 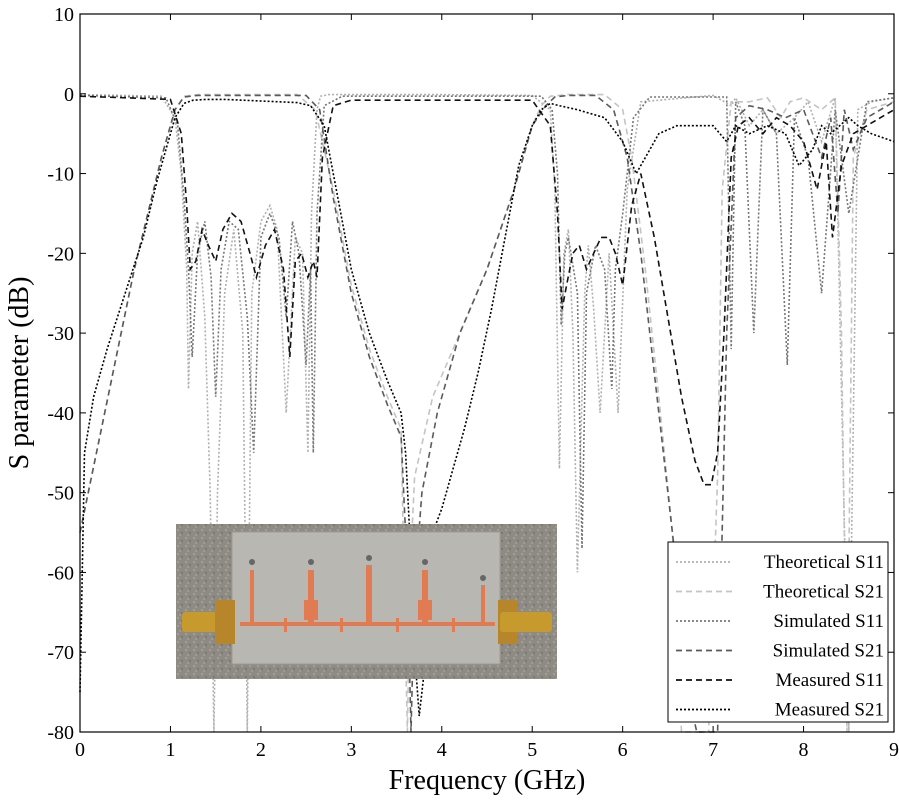 What do you see at coordinates (60, 733) in the screenshot?
I see `y-tick-label: -80` at bounding box center [60, 733].